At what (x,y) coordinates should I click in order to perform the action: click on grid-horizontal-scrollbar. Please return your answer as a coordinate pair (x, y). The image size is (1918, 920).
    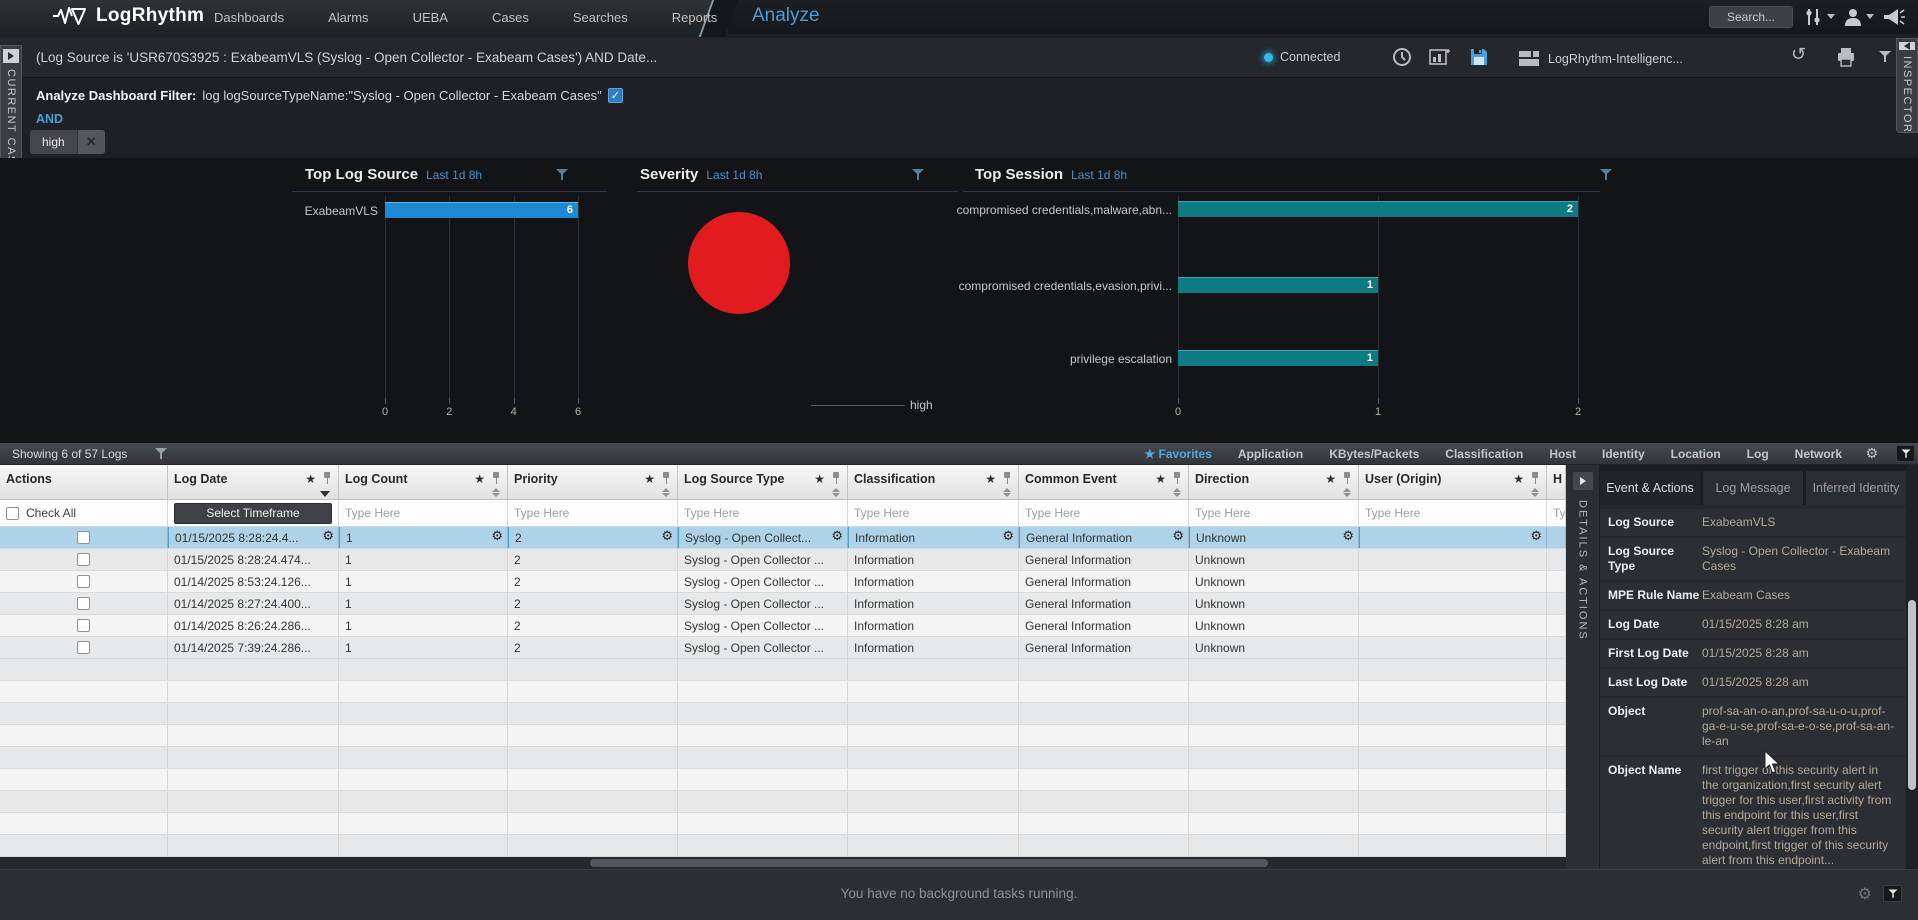
    Looking at the image, I should click on (783, 863).